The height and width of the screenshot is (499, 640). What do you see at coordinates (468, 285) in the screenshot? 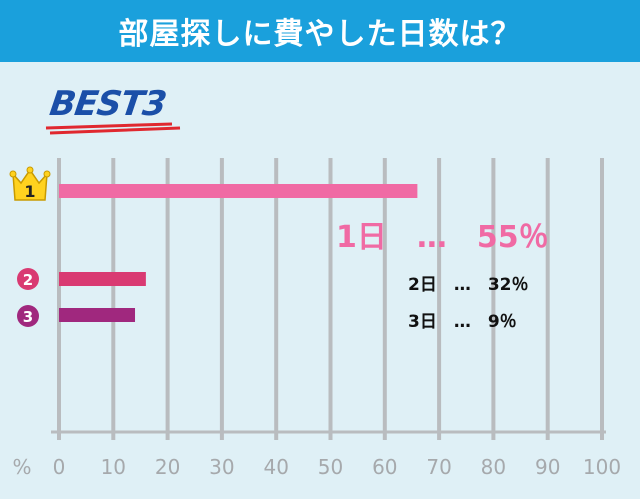
I see `value-label-rank-2: 2日 … 32％` at bounding box center [468, 285].